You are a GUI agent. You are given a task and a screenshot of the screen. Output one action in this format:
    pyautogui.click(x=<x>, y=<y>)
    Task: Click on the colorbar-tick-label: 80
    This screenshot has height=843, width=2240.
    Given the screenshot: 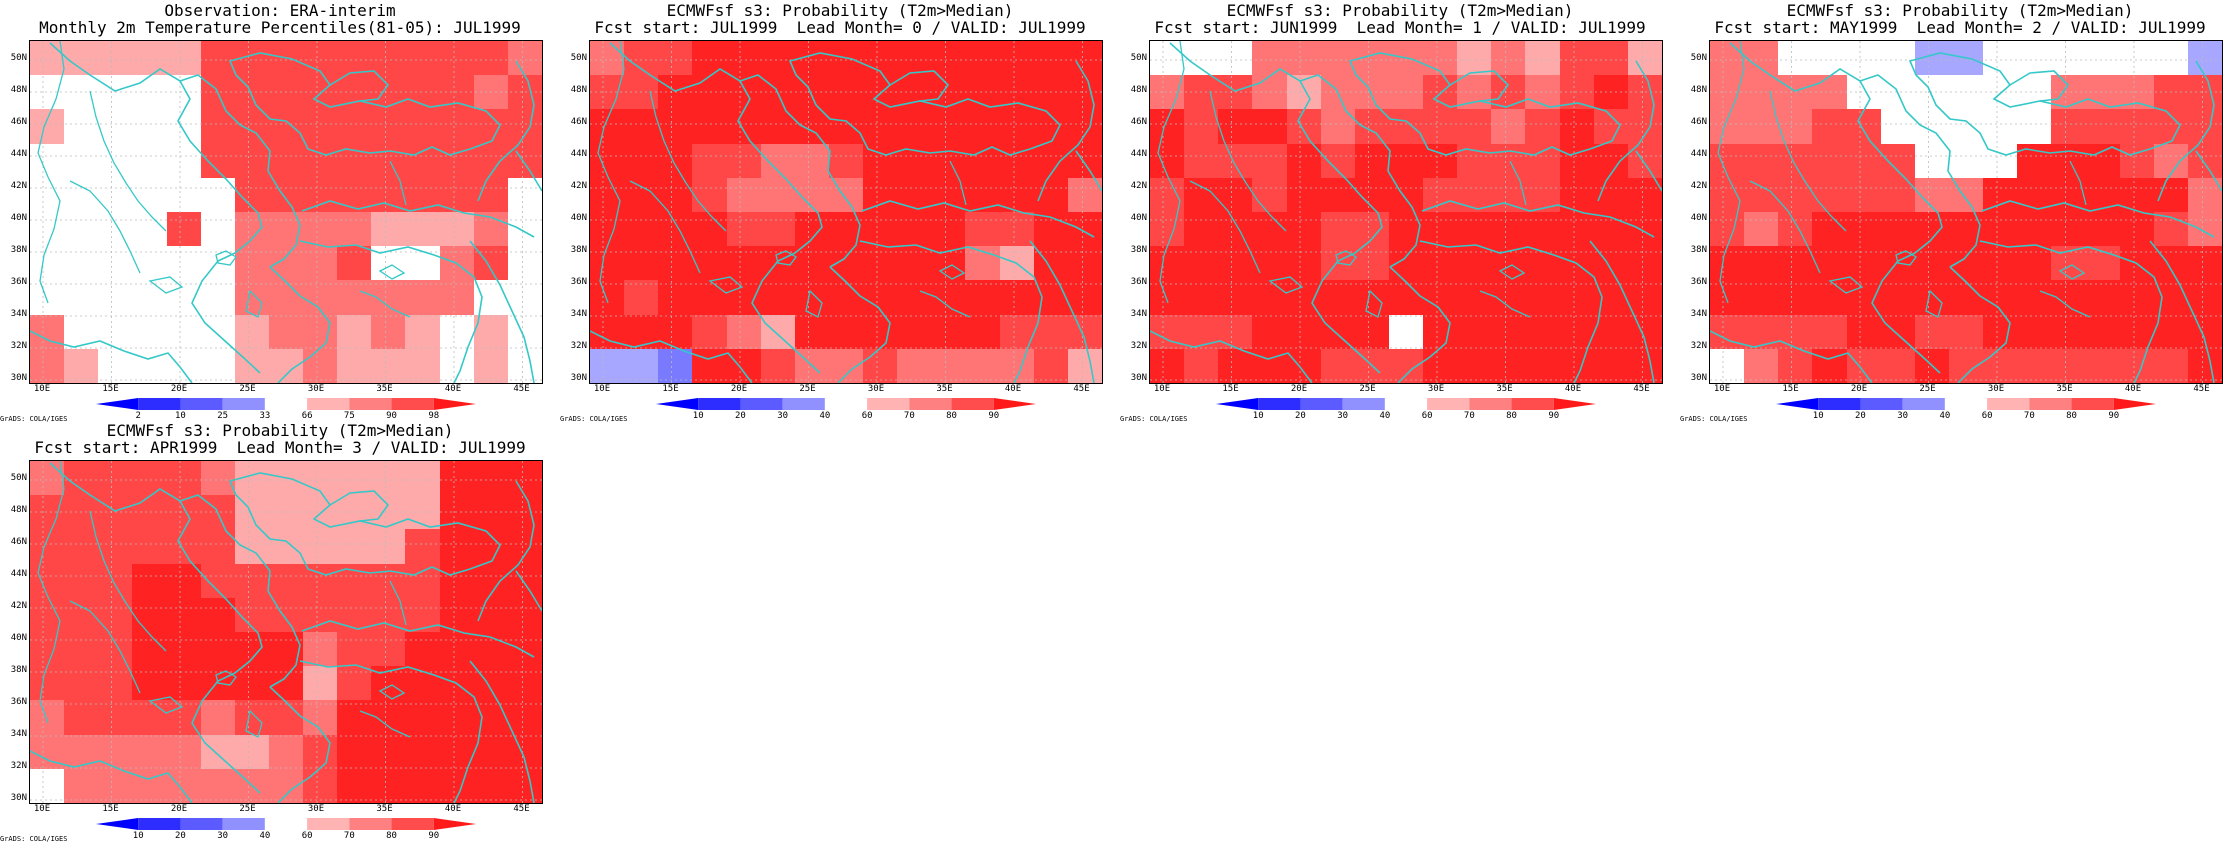 What is the action you would take?
    pyautogui.click(x=391, y=836)
    